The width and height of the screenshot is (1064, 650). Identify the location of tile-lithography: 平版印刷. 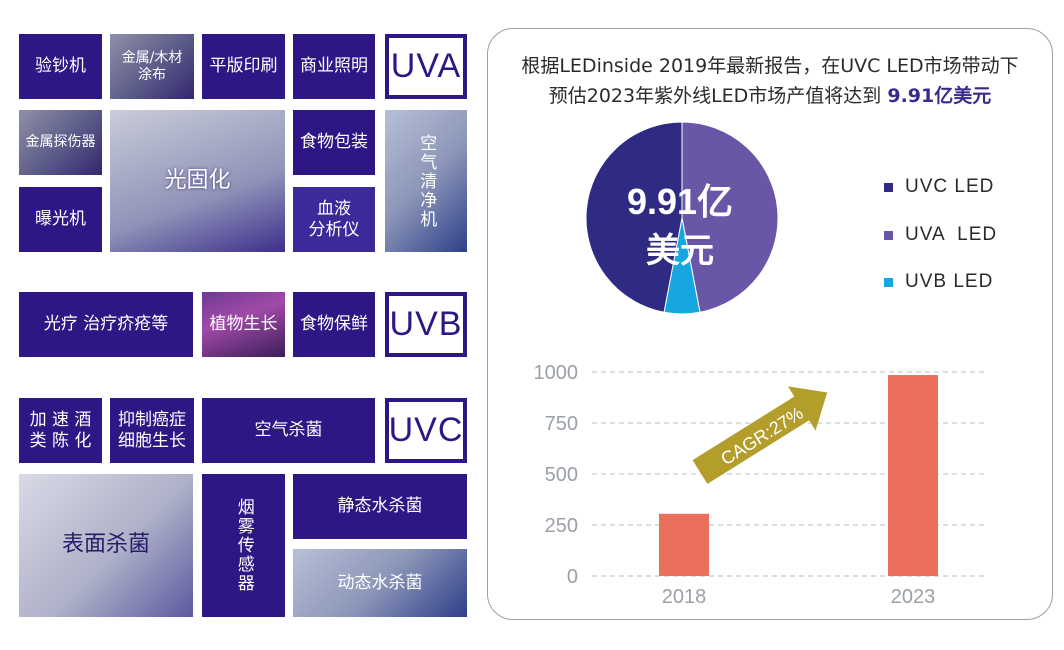
(243, 66).